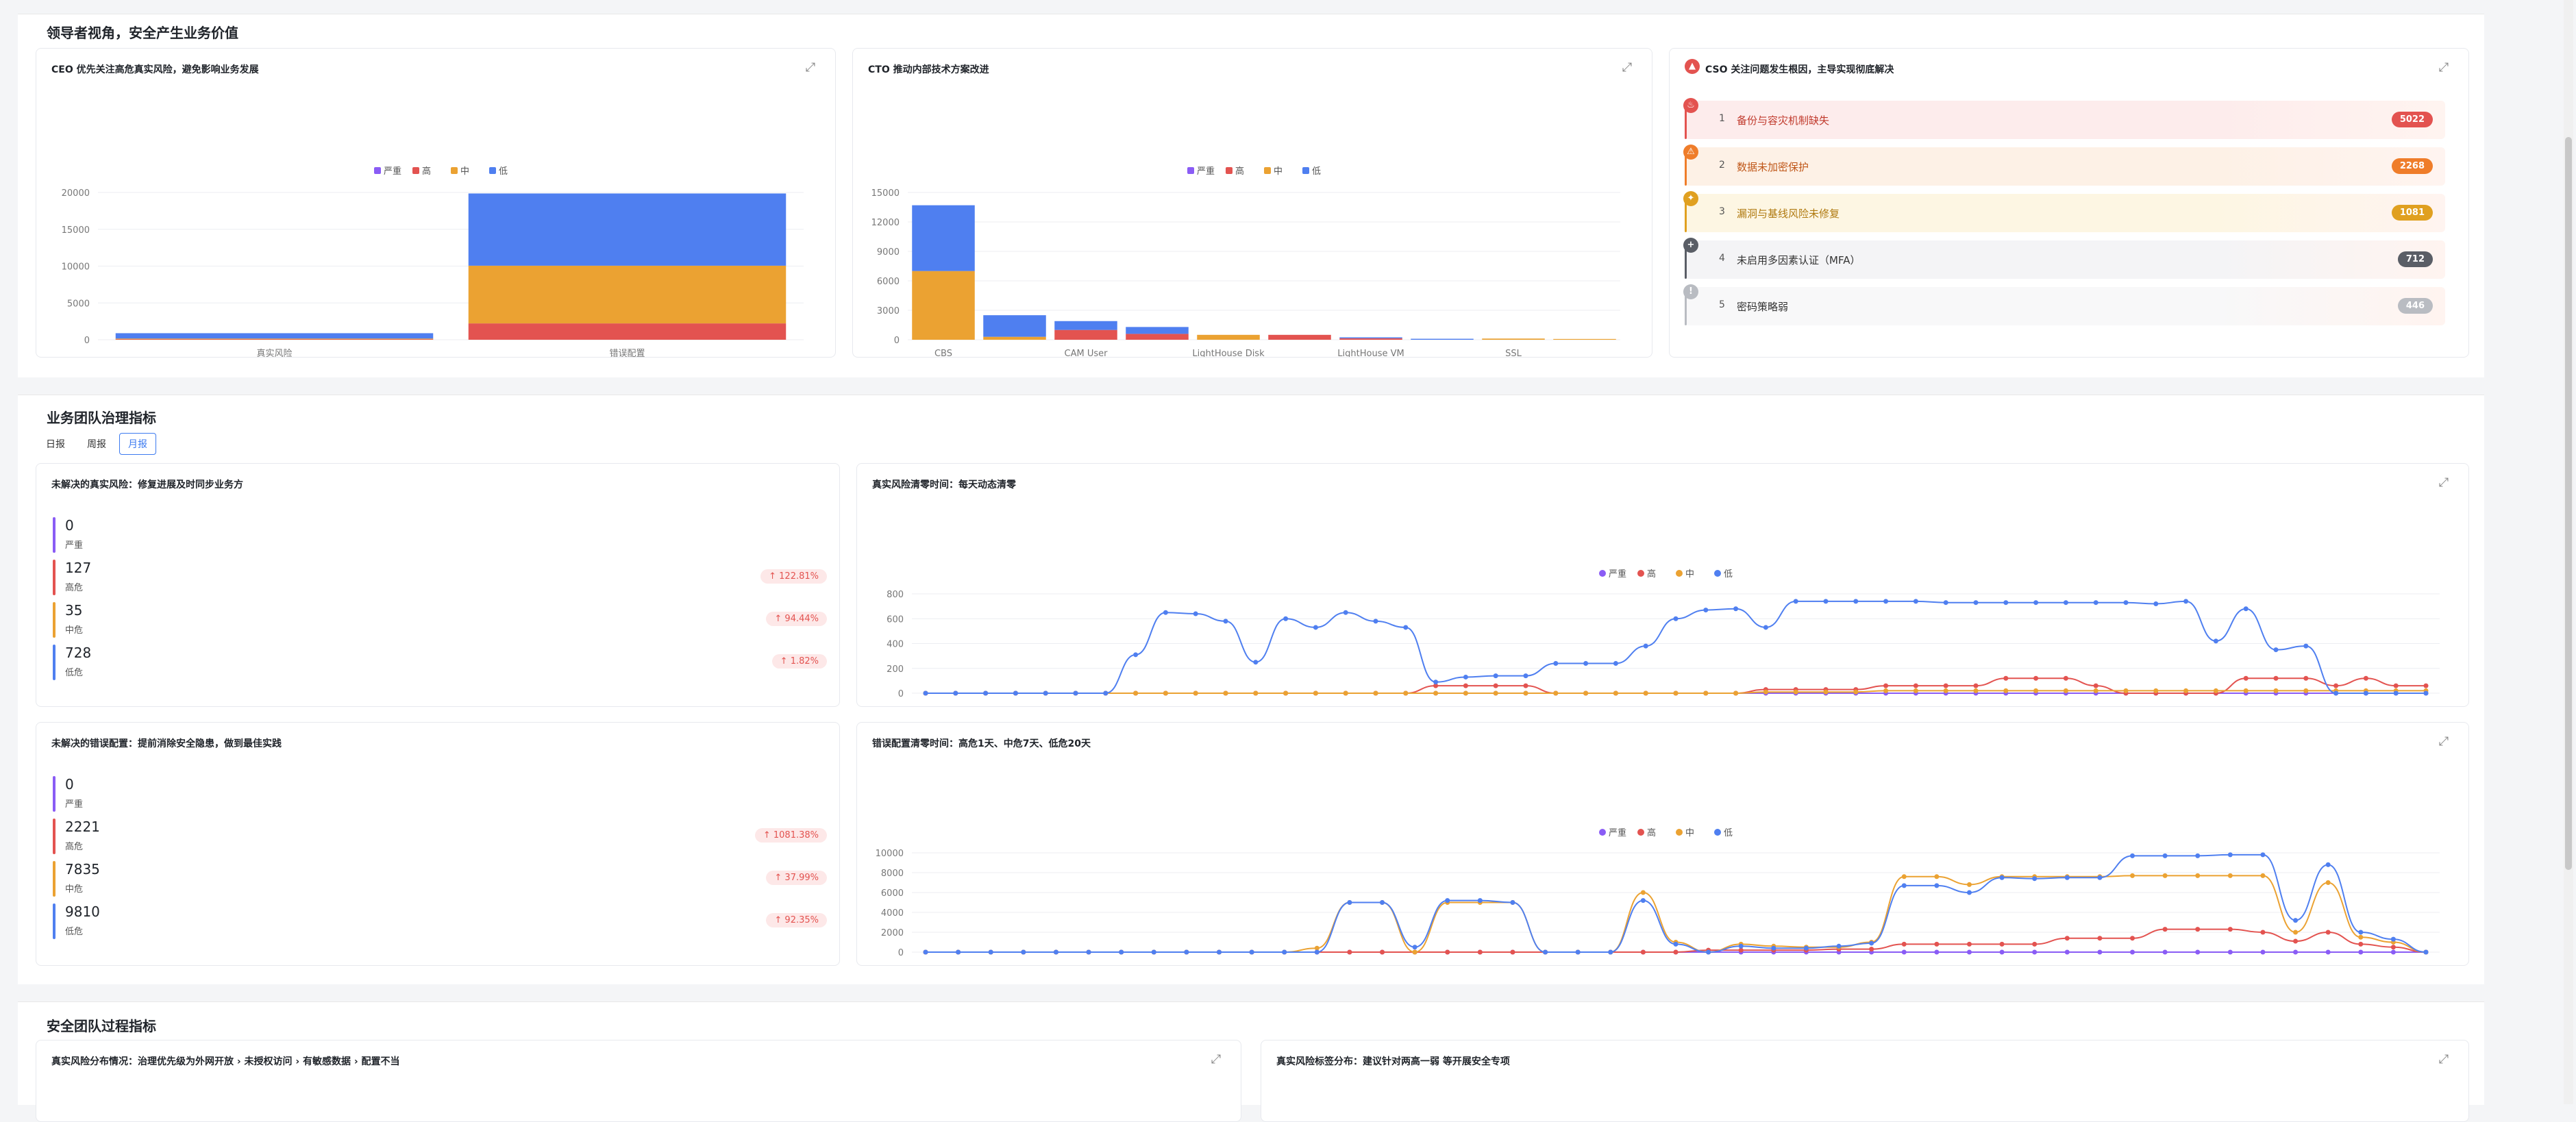  Describe the element at coordinates (2064, 212) in the screenshot. I see `root-cause-row: ✦ 3 漏洞与基线风险未修复 1081` at that location.